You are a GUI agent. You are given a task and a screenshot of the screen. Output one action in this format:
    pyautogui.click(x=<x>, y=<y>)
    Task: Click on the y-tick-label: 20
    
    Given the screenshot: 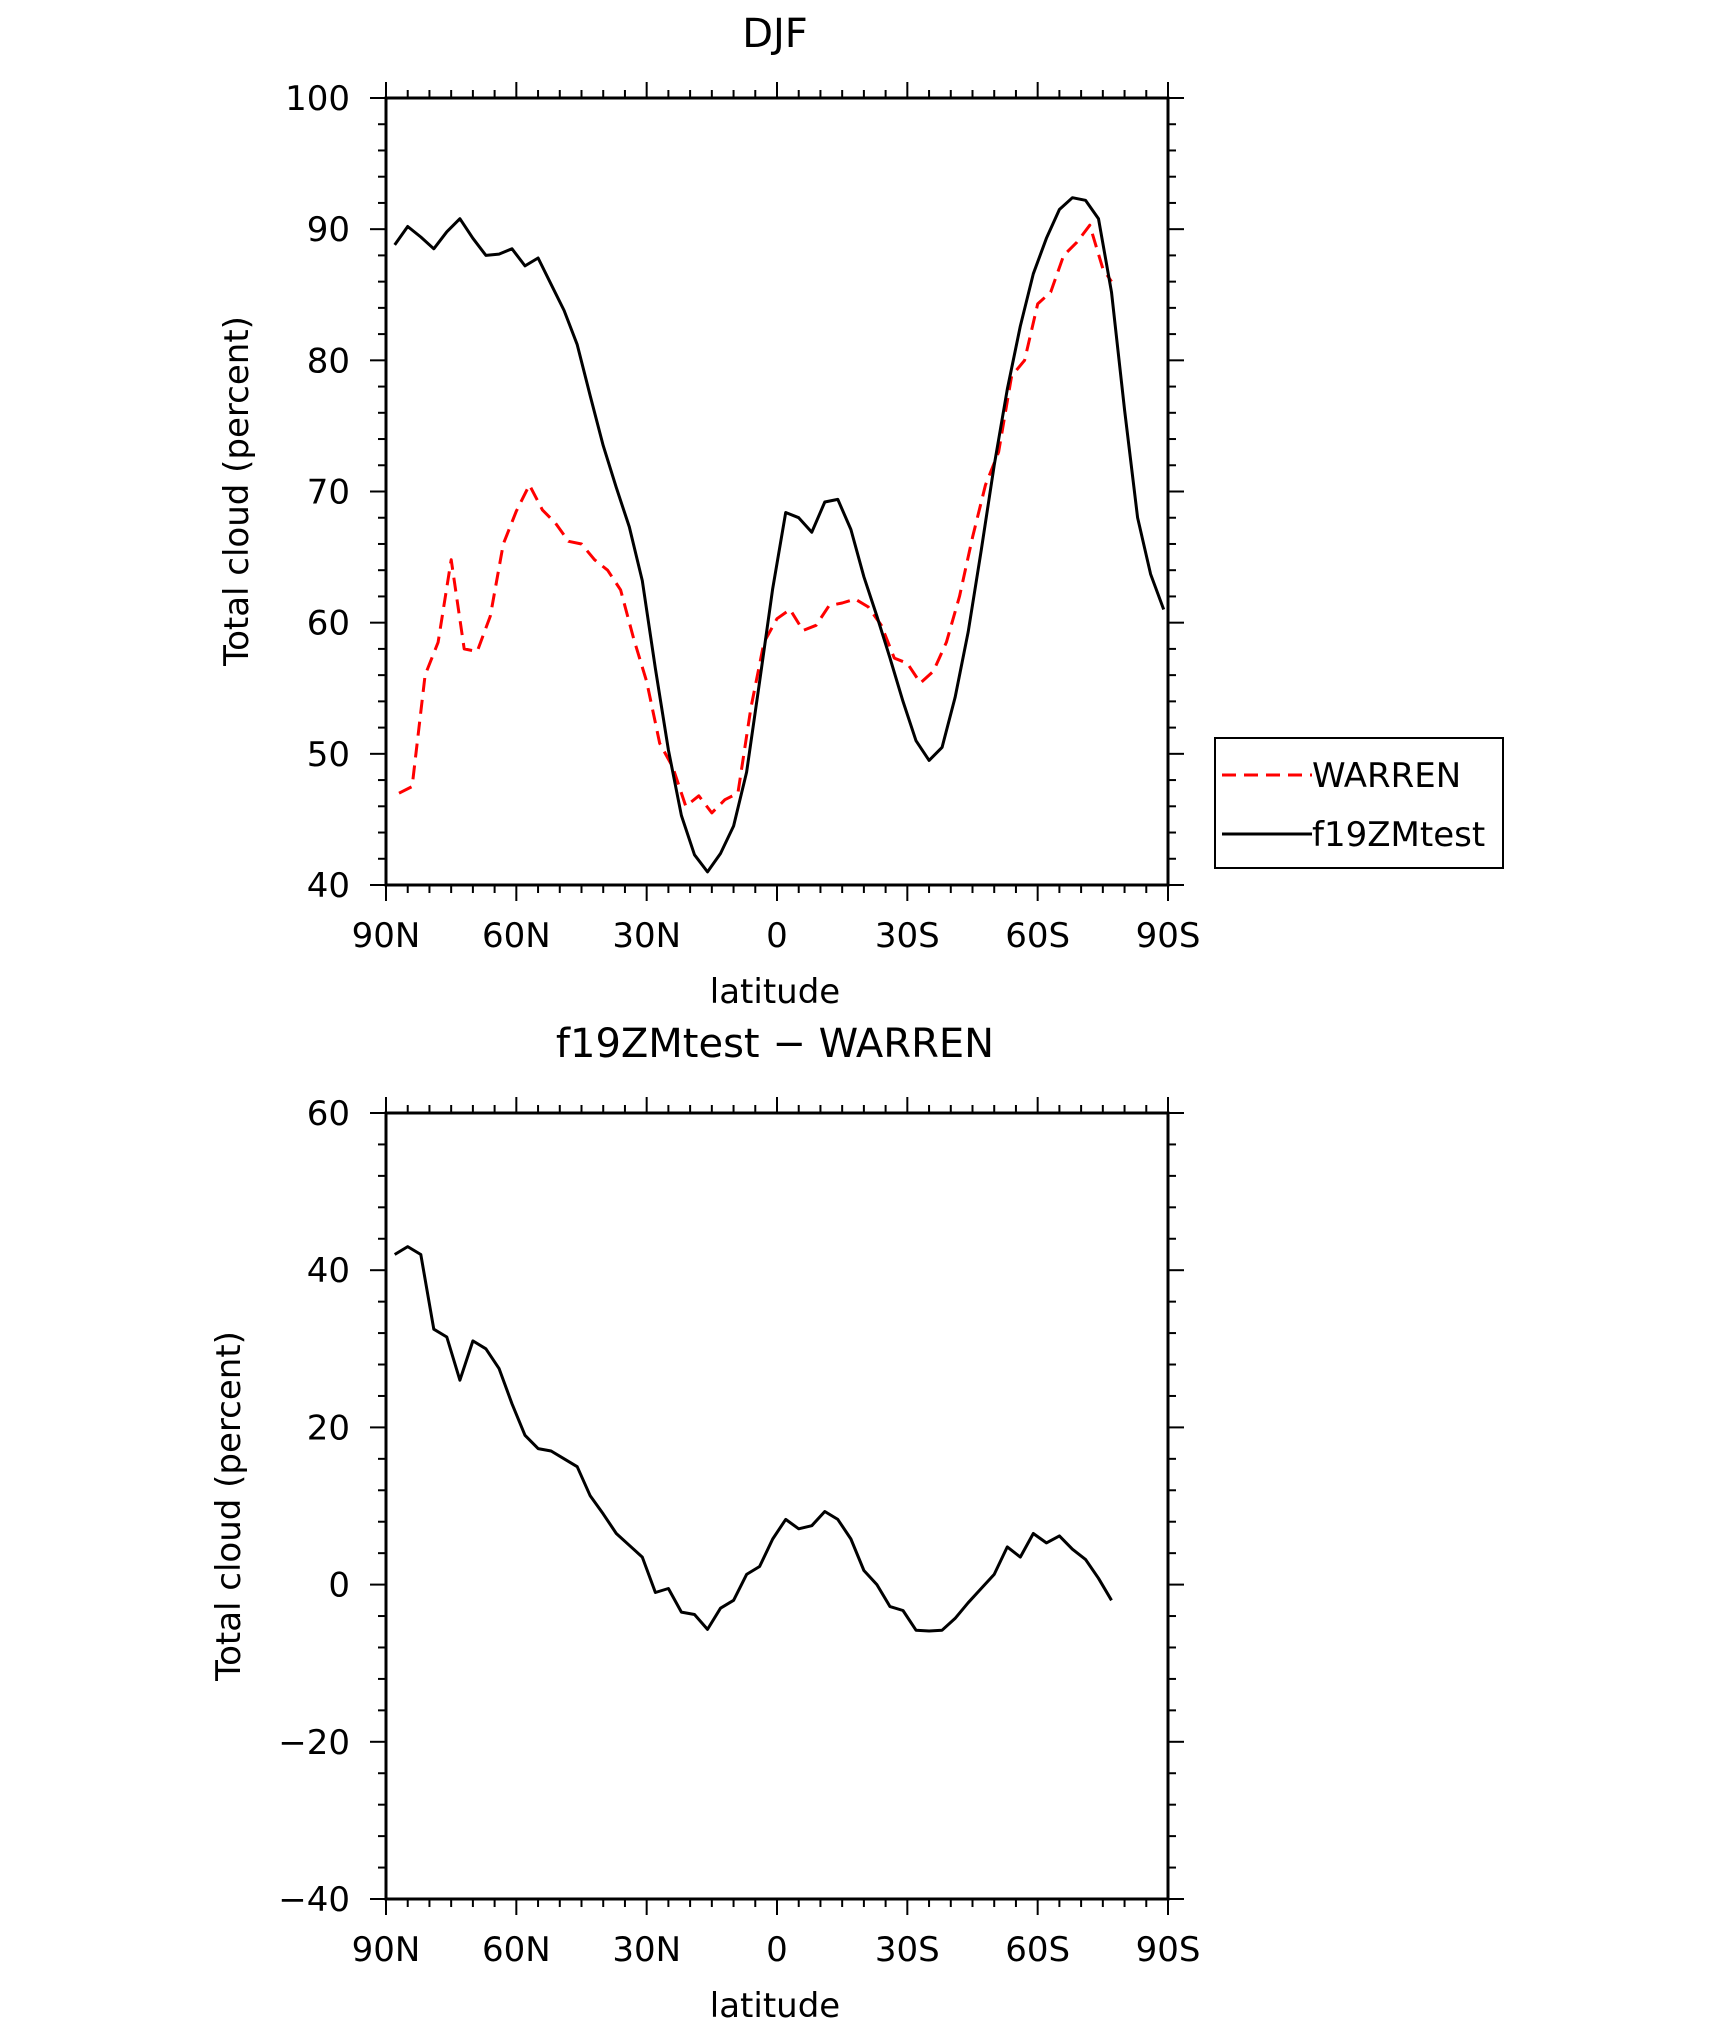 What is the action you would take?
    pyautogui.click(x=328, y=1428)
    